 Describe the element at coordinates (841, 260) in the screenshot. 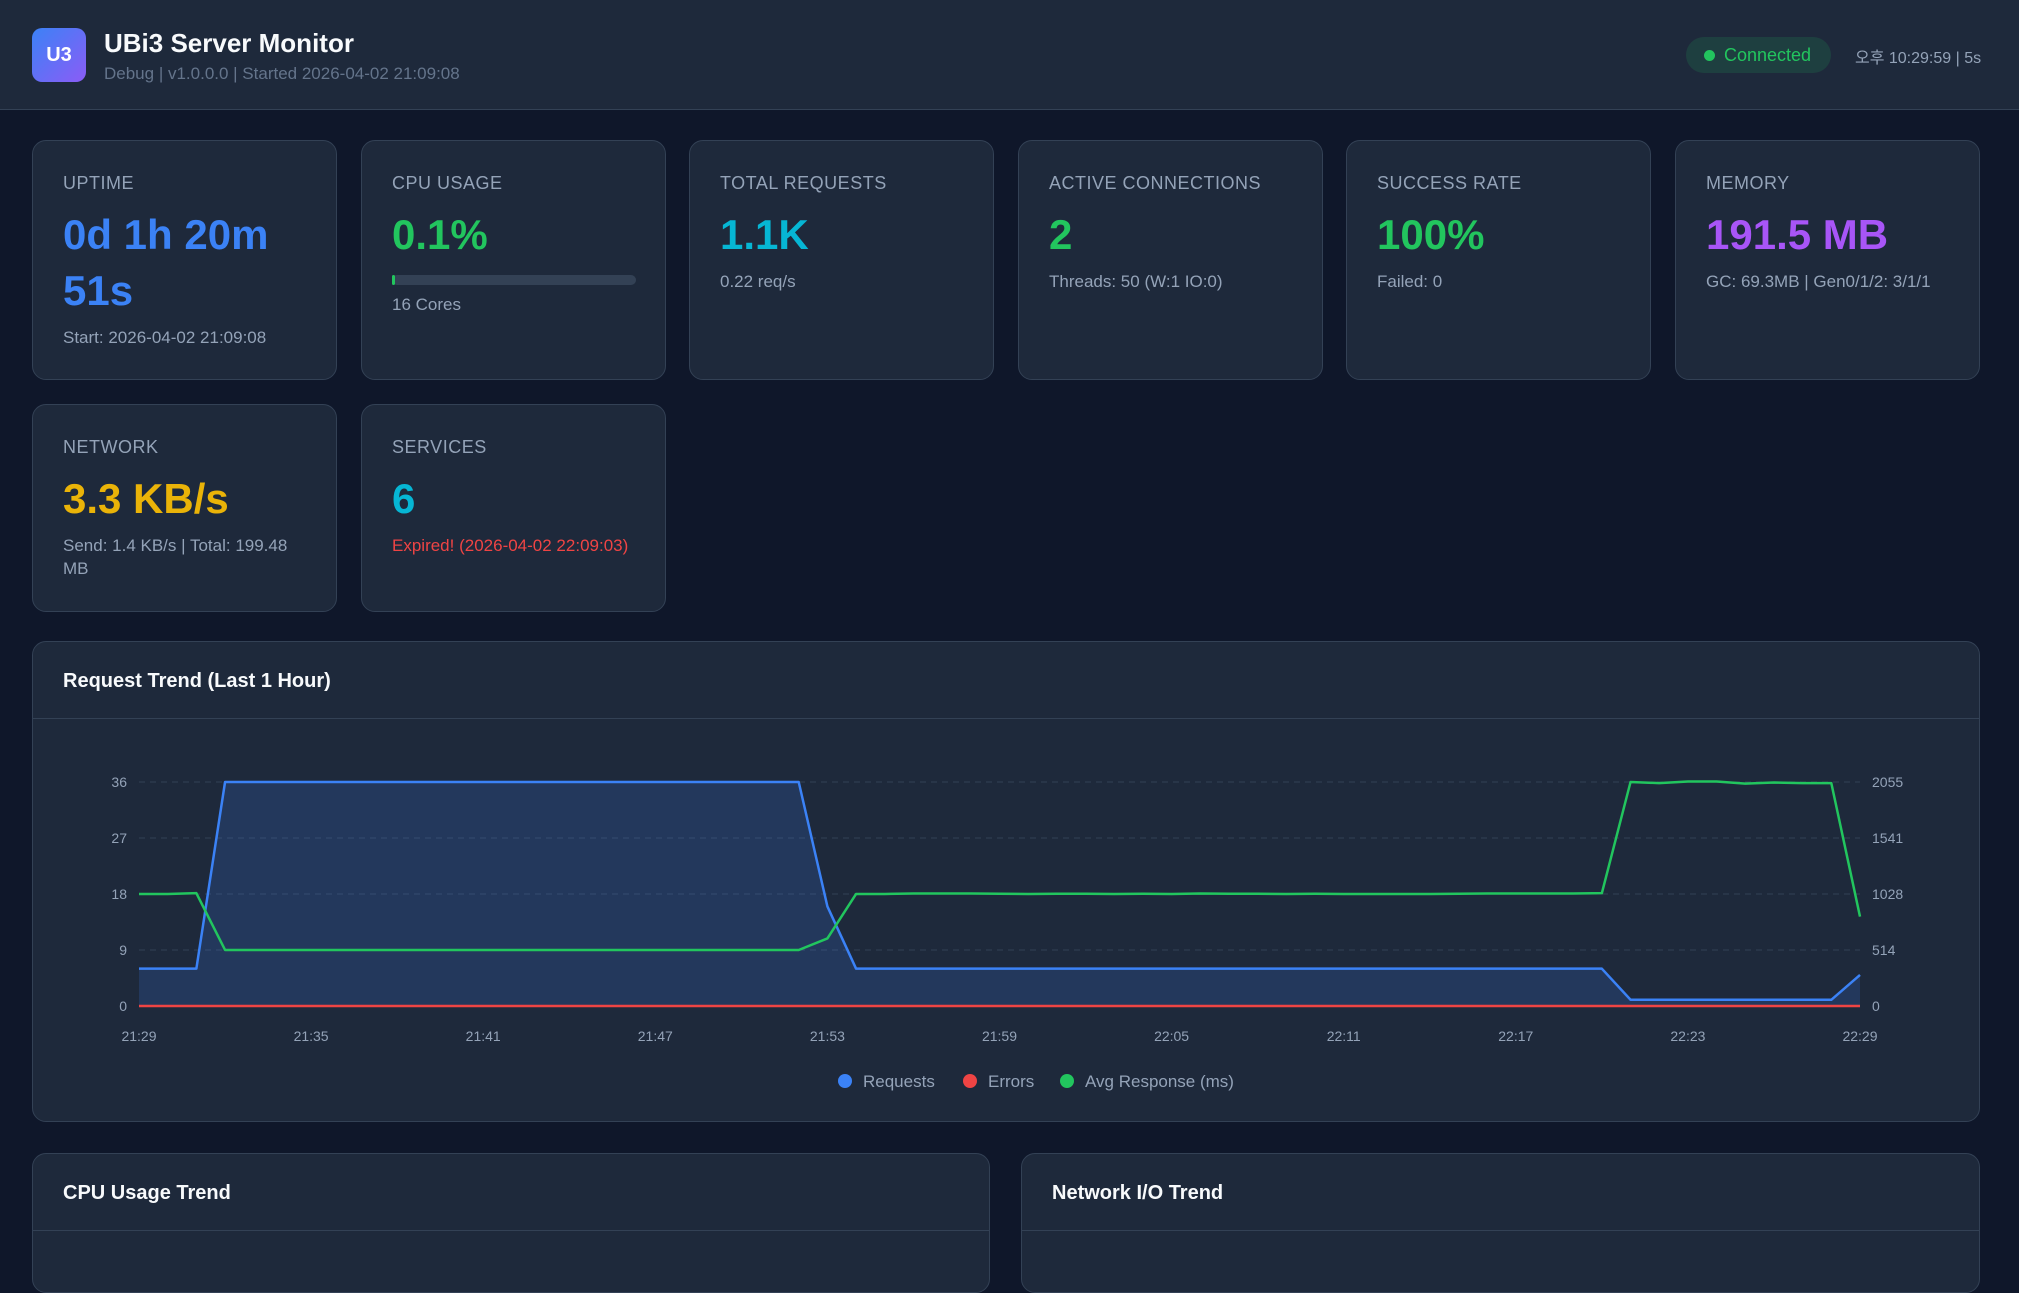

I see `total-requests-card: TOTAL REQUESTS 1.1K 0.22 req/s` at that location.